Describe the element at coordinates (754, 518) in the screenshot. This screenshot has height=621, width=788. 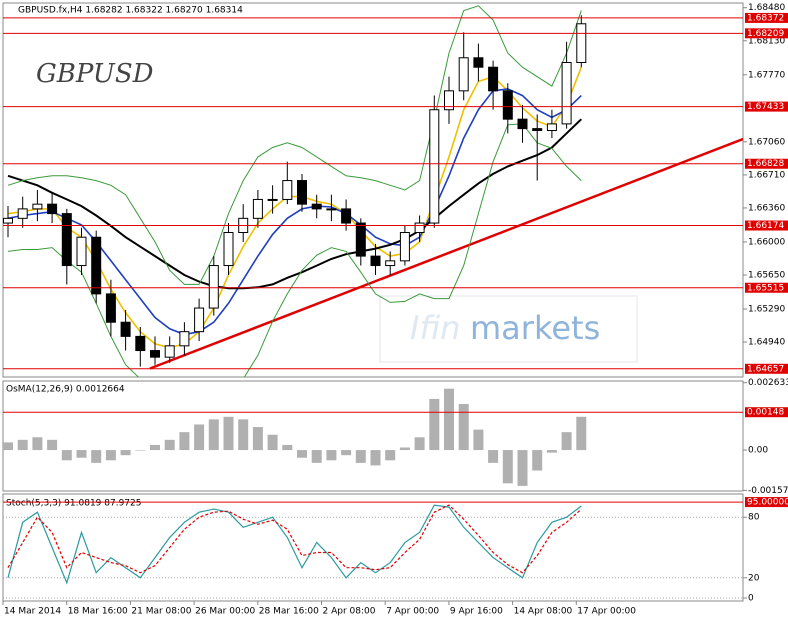
I see `y-tick-label: 80` at that location.